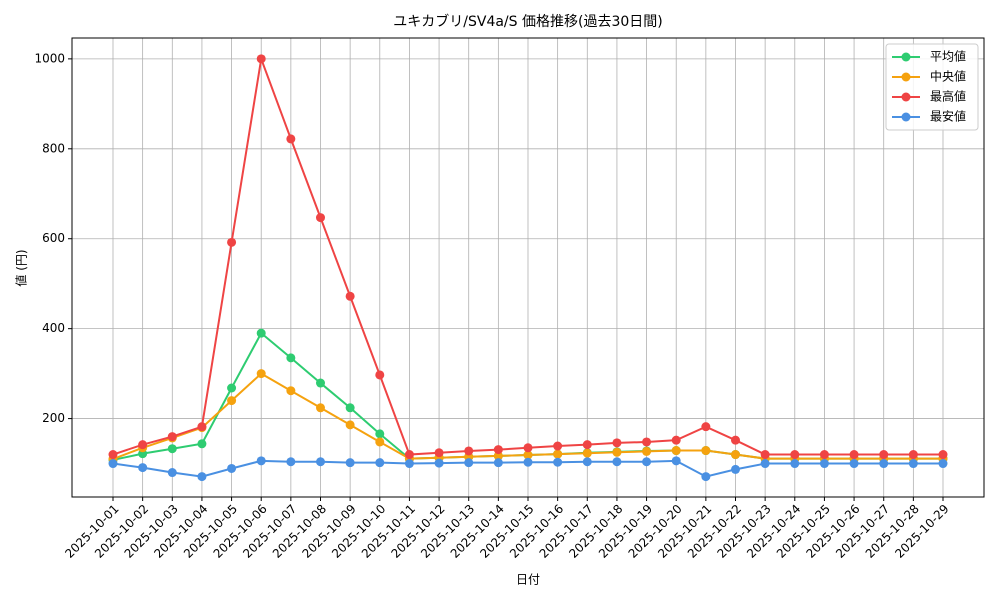  Describe the element at coordinates (948, 96) in the screenshot. I see `legend-label: 最高値` at that location.